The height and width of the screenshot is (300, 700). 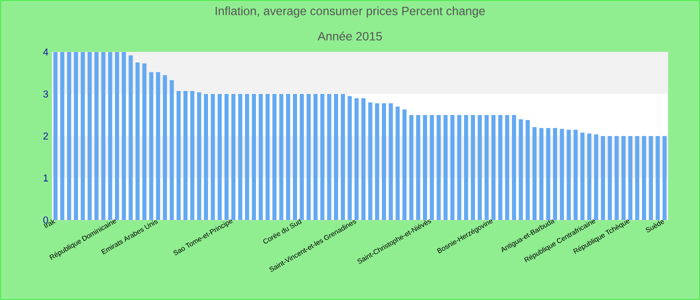 I want to click on y-tick-label: 1, so click(x=46, y=178).